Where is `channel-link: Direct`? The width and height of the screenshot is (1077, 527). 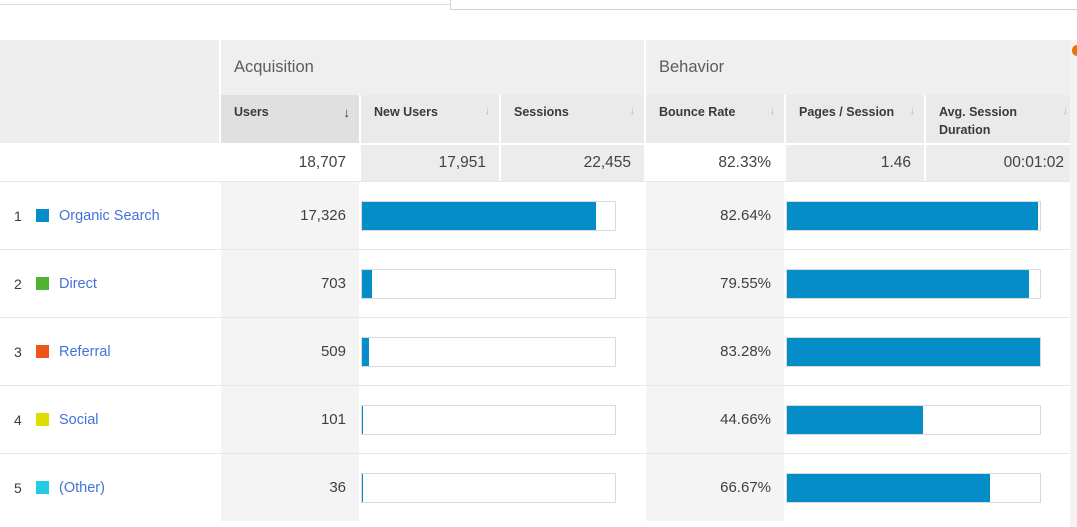
channel-link: Direct is located at coordinates (78, 283).